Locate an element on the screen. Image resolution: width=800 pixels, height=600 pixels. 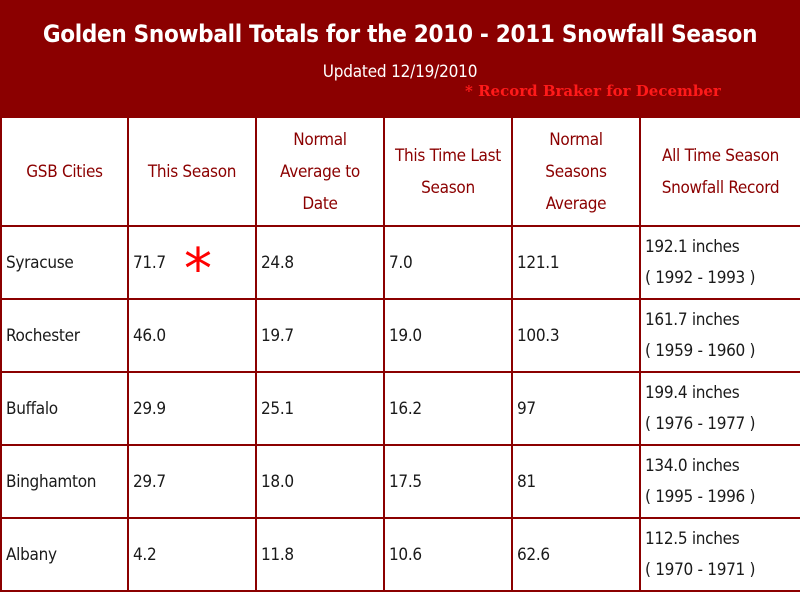
season-average-cell: 121.1 is located at coordinates (576, 262).